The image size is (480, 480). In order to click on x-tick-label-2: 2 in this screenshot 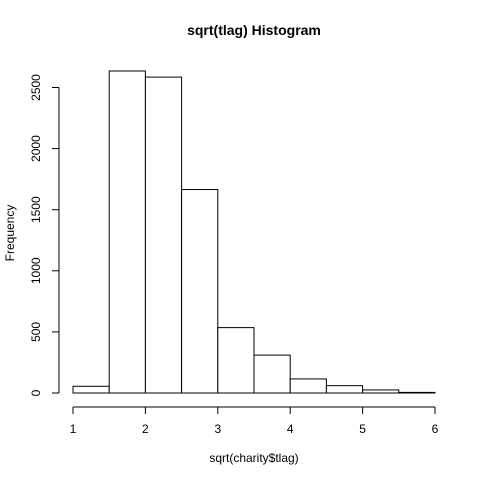, I will do `click(145, 429)`.